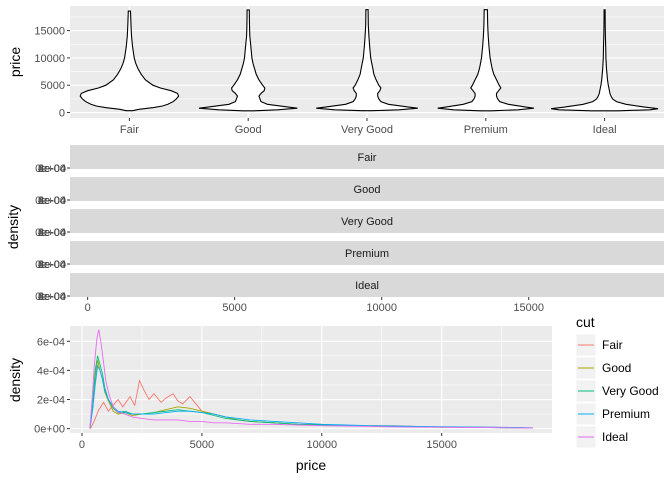  I want to click on facet-x-tick-label: 10000, so click(381, 308).